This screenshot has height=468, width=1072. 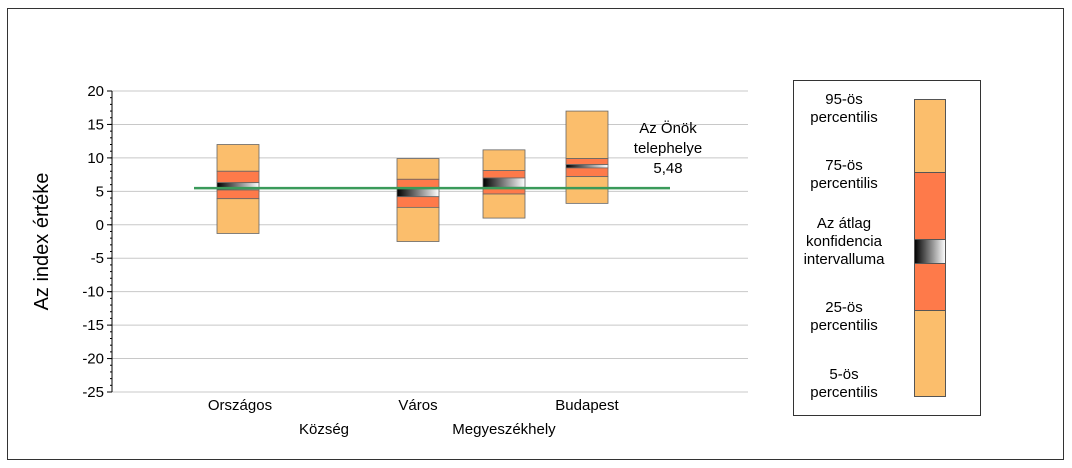 I want to click on legend-label-p5: 5-ös percentilis, so click(x=844, y=383).